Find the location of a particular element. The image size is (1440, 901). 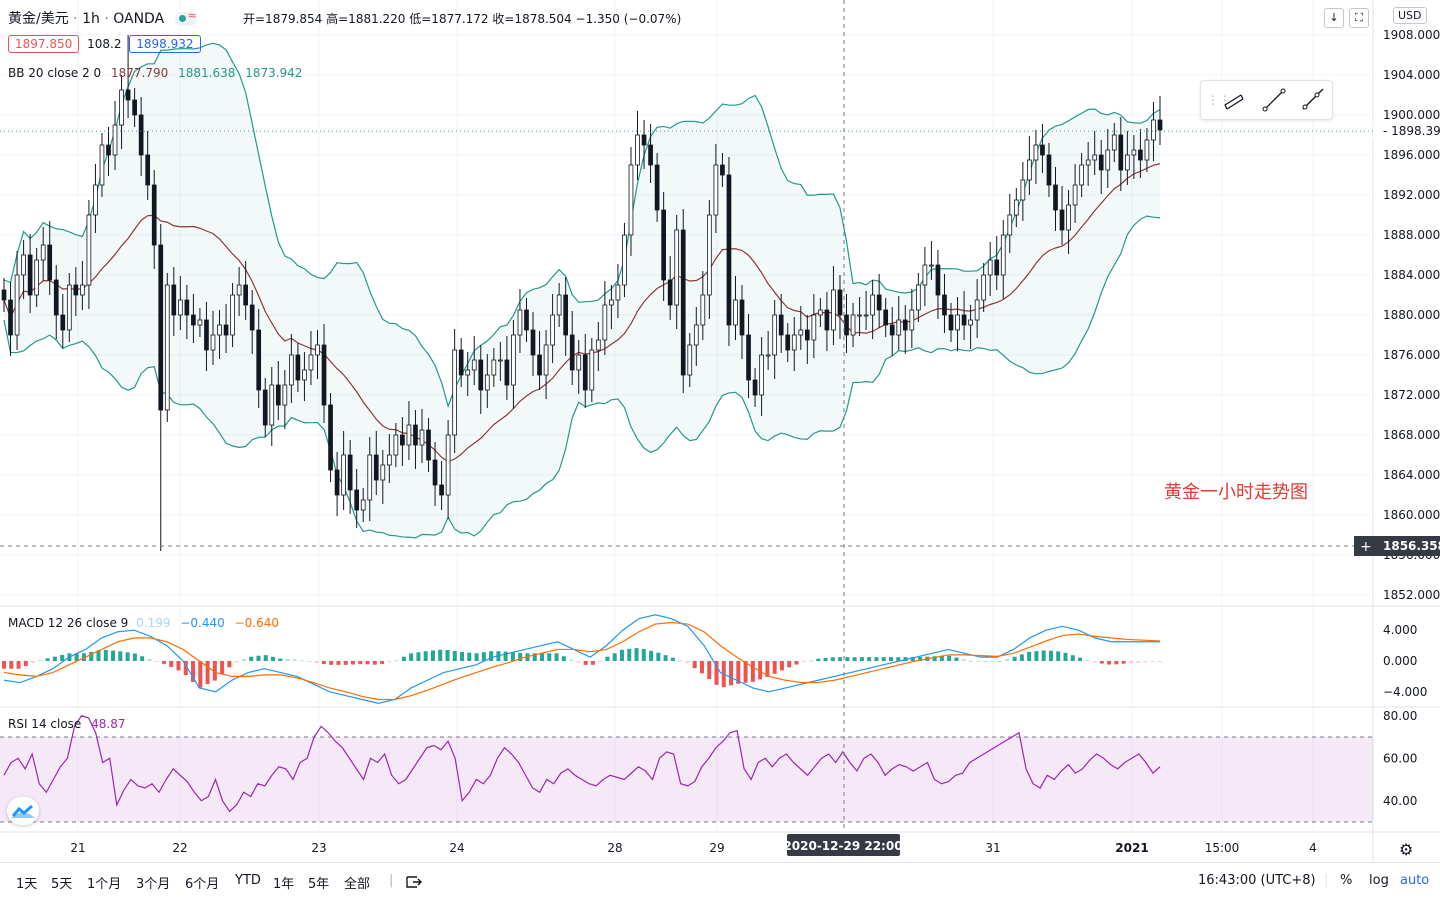

range-1y: 1年 is located at coordinates (284, 884).